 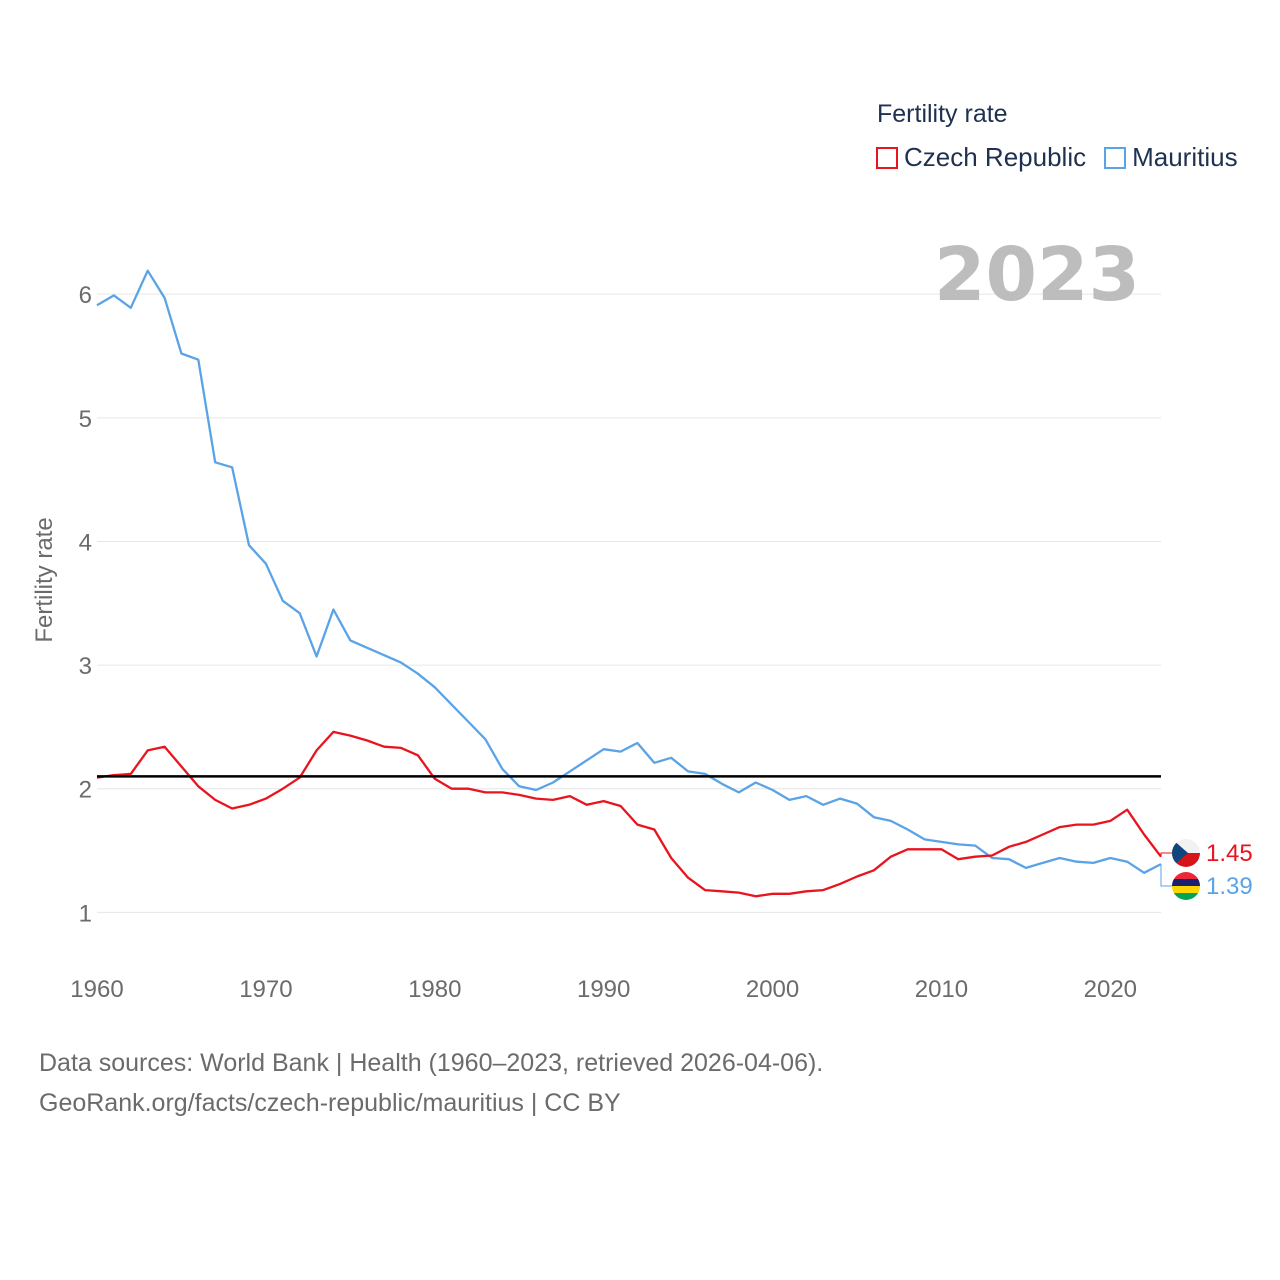 I want to click on y-tick-label: 4, so click(x=85, y=542).